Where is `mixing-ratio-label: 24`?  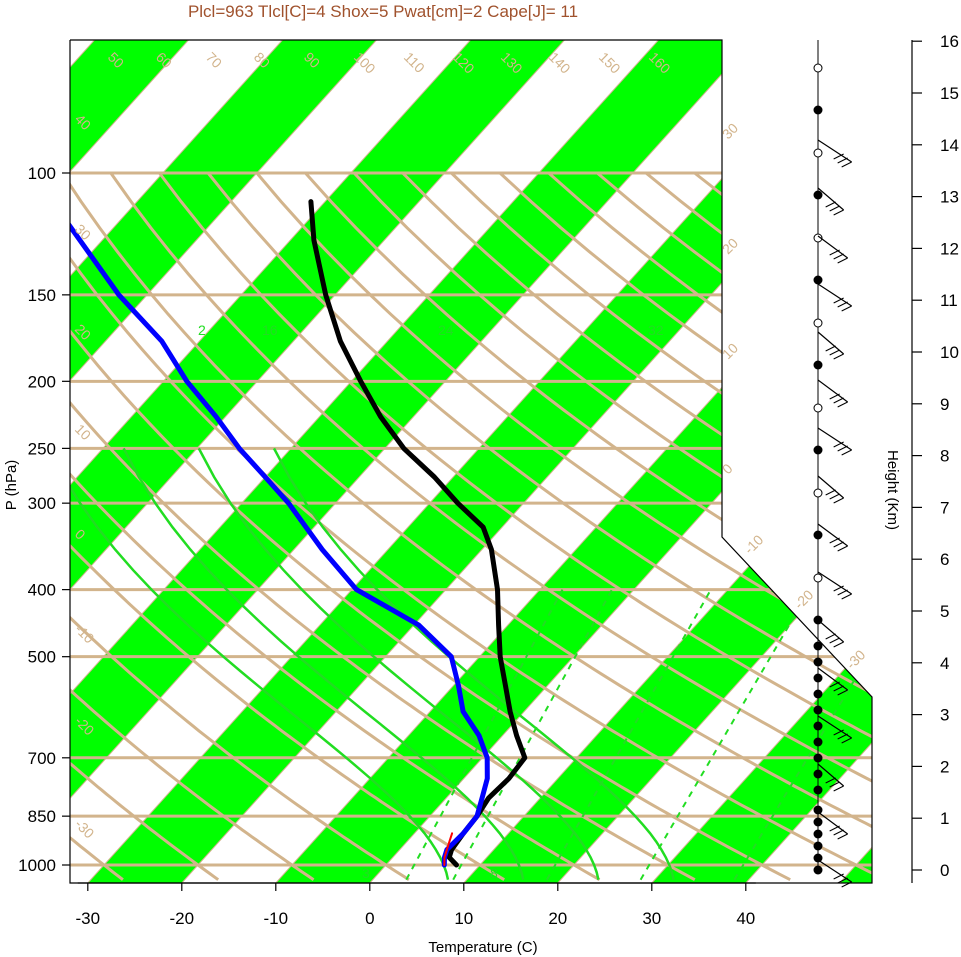
mixing-ratio-label: 24 is located at coordinates (446, 330).